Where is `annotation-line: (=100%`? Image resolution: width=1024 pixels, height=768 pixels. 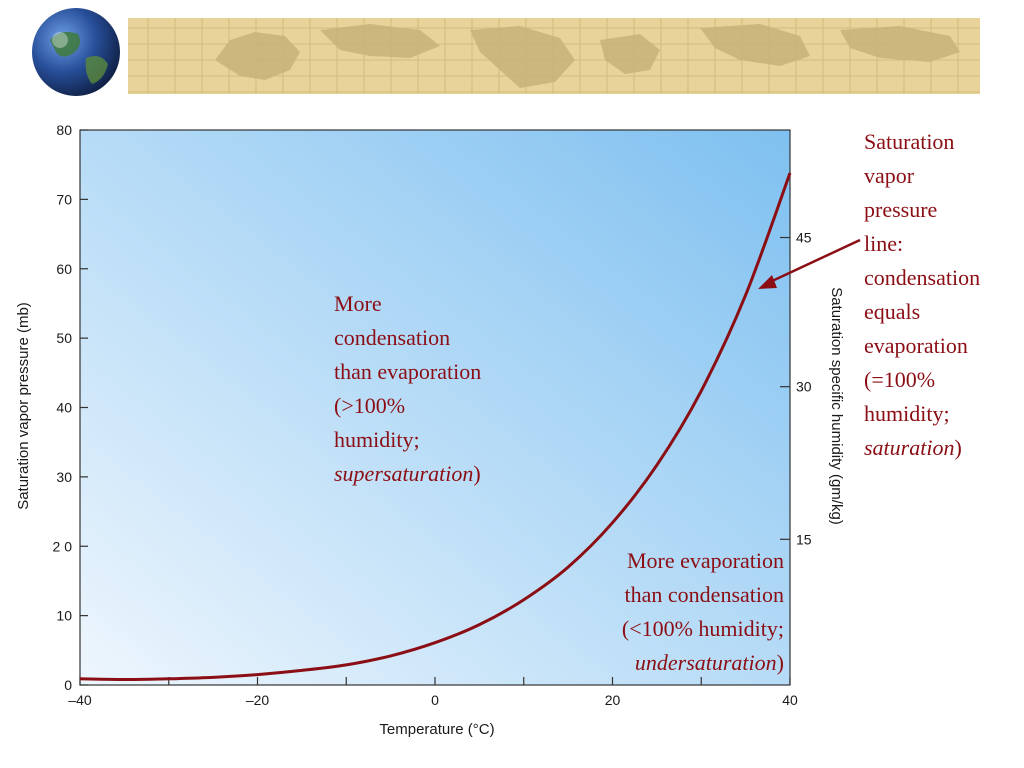
annotation-line: (=100% is located at coordinates (900, 379).